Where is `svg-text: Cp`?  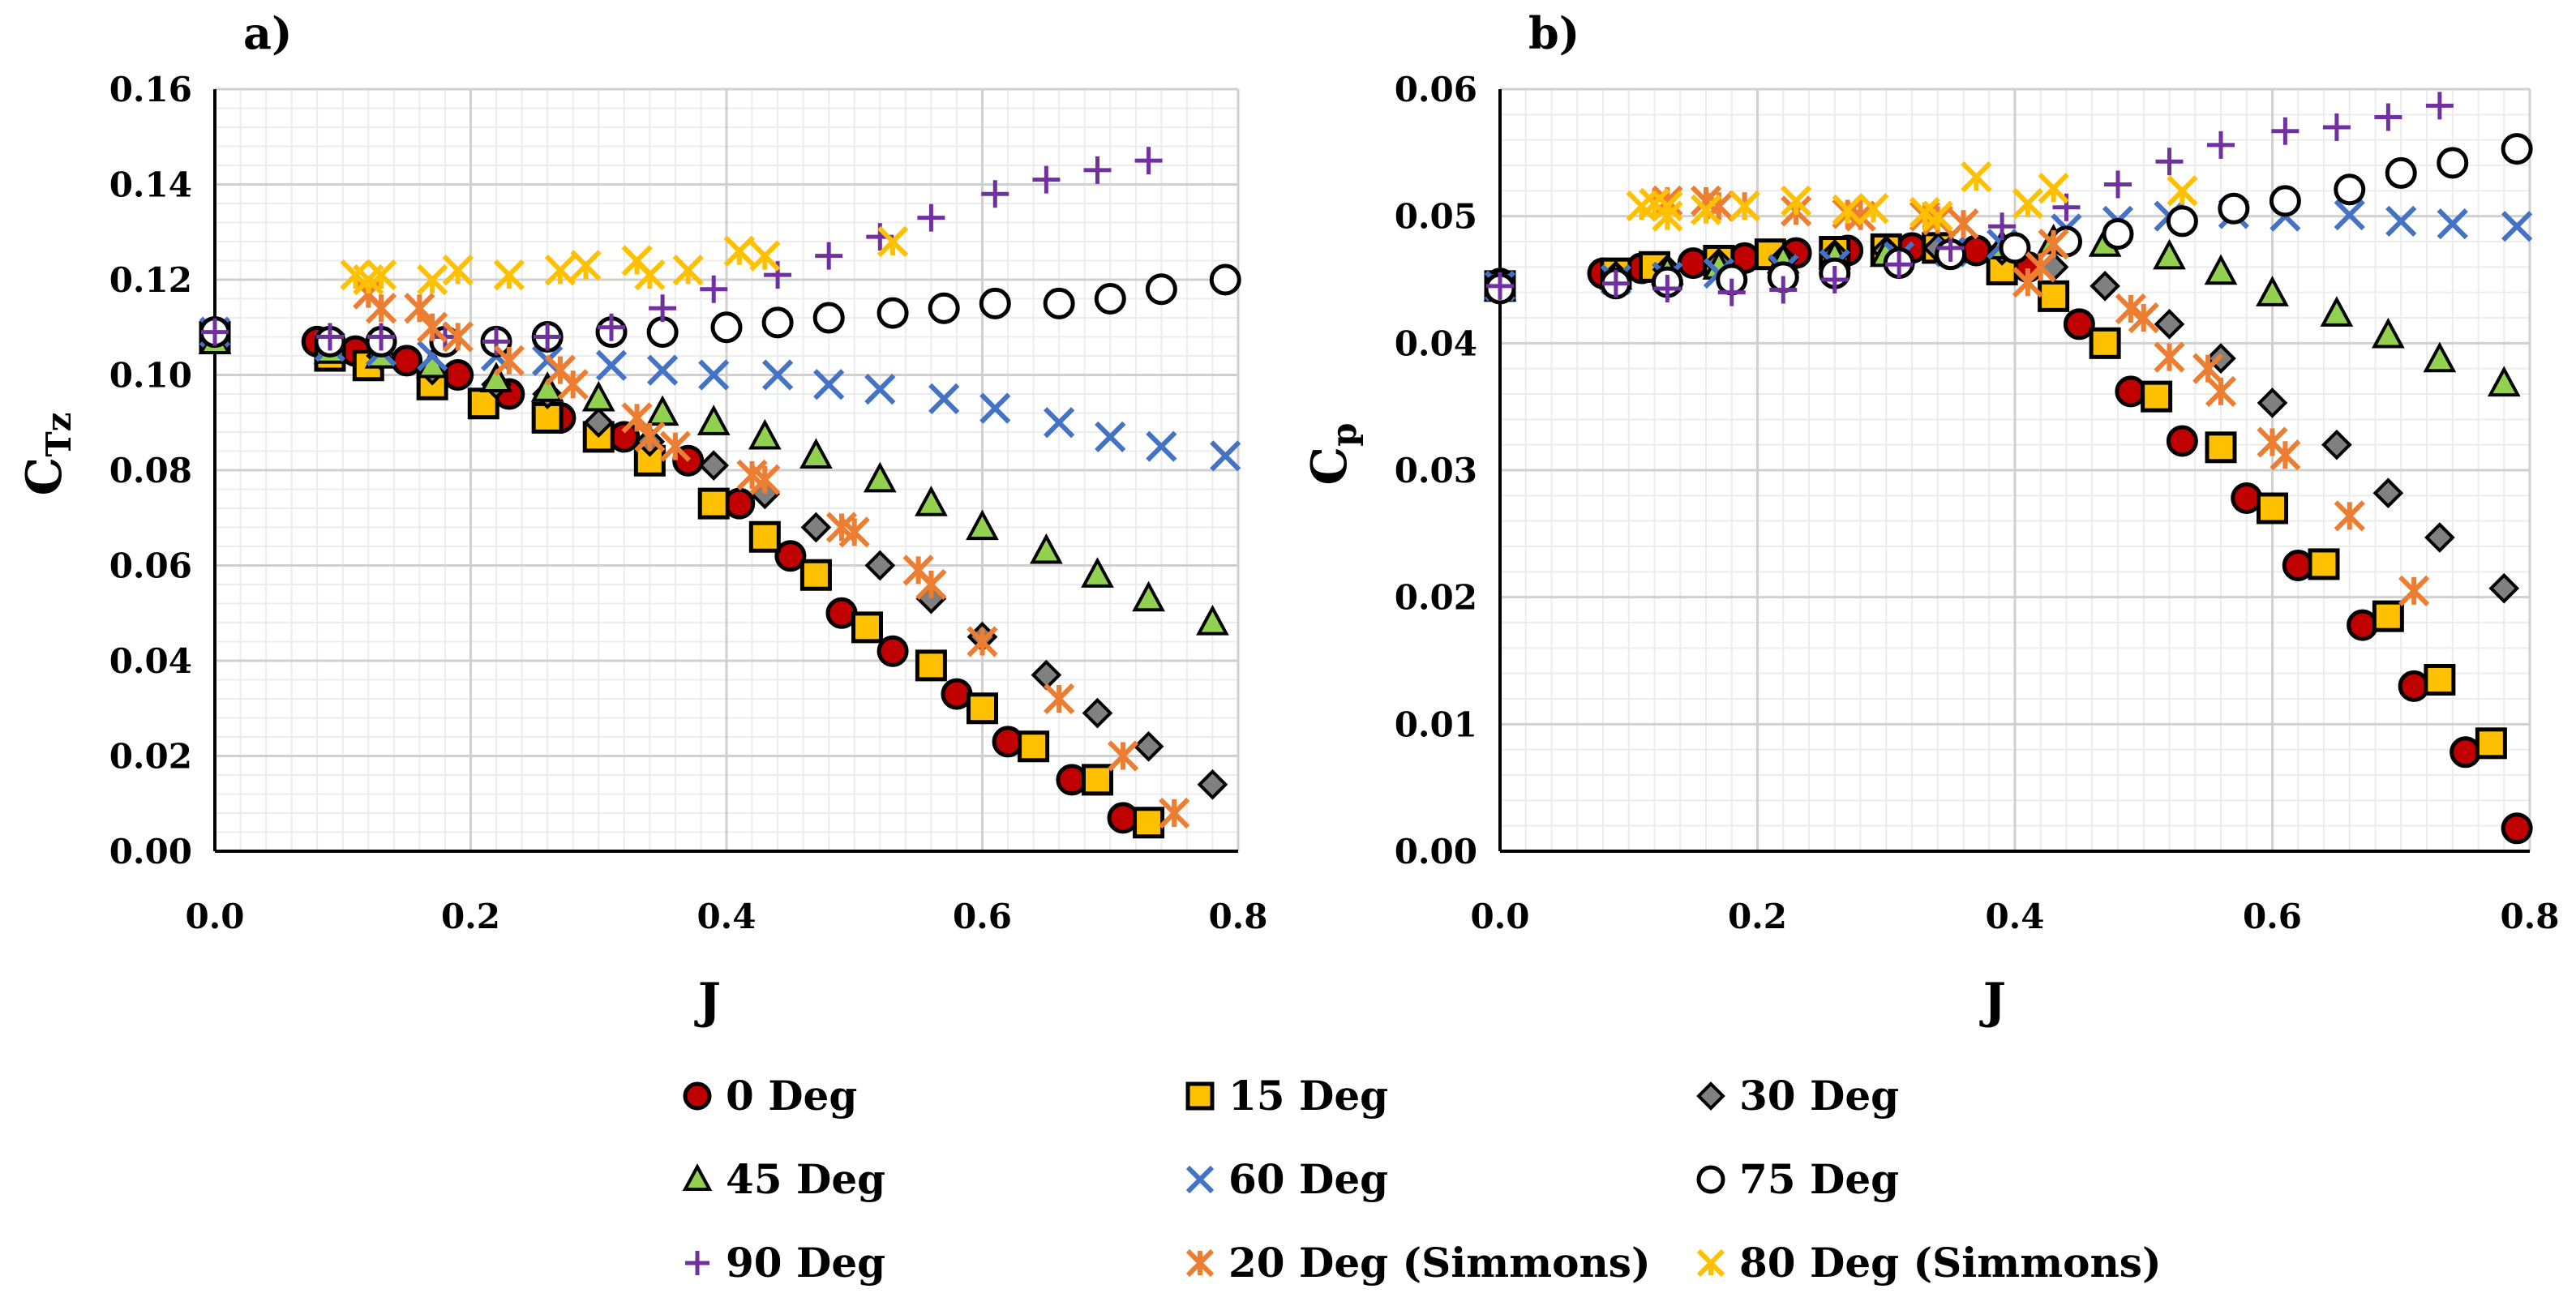 svg-text: Cp is located at coordinates (1332, 453).